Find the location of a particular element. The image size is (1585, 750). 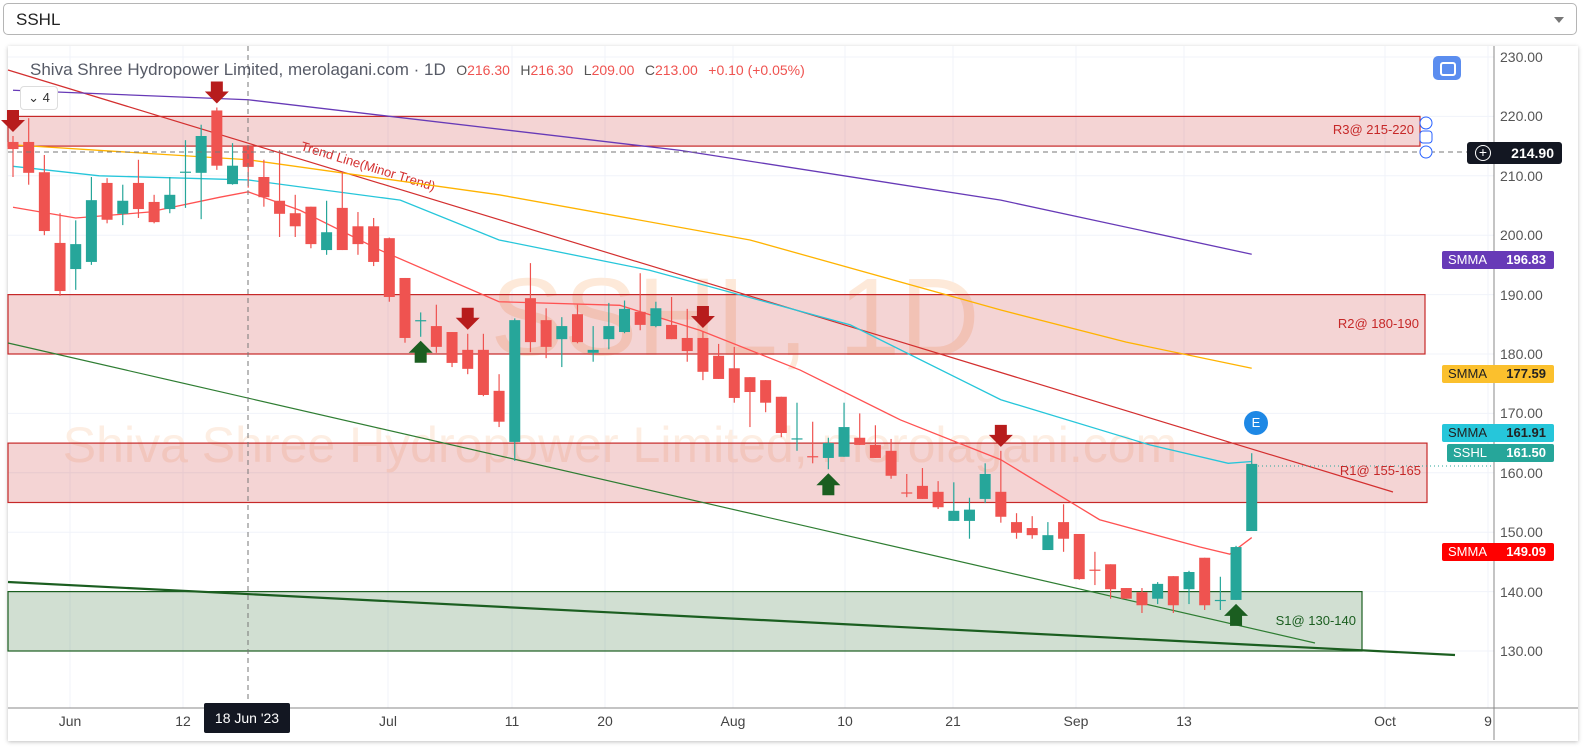

price-tick-label: 160.00 is located at coordinates (1521, 472).